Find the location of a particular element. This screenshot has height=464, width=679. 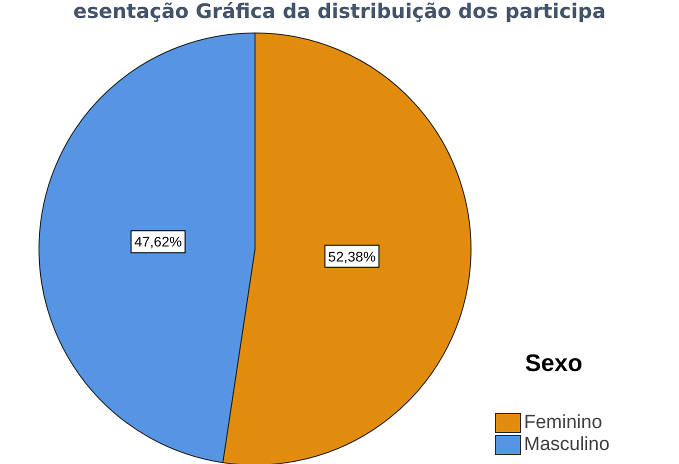

chart-title: esentação Gráfica da distribuição dos participa is located at coordinates (339, 11).